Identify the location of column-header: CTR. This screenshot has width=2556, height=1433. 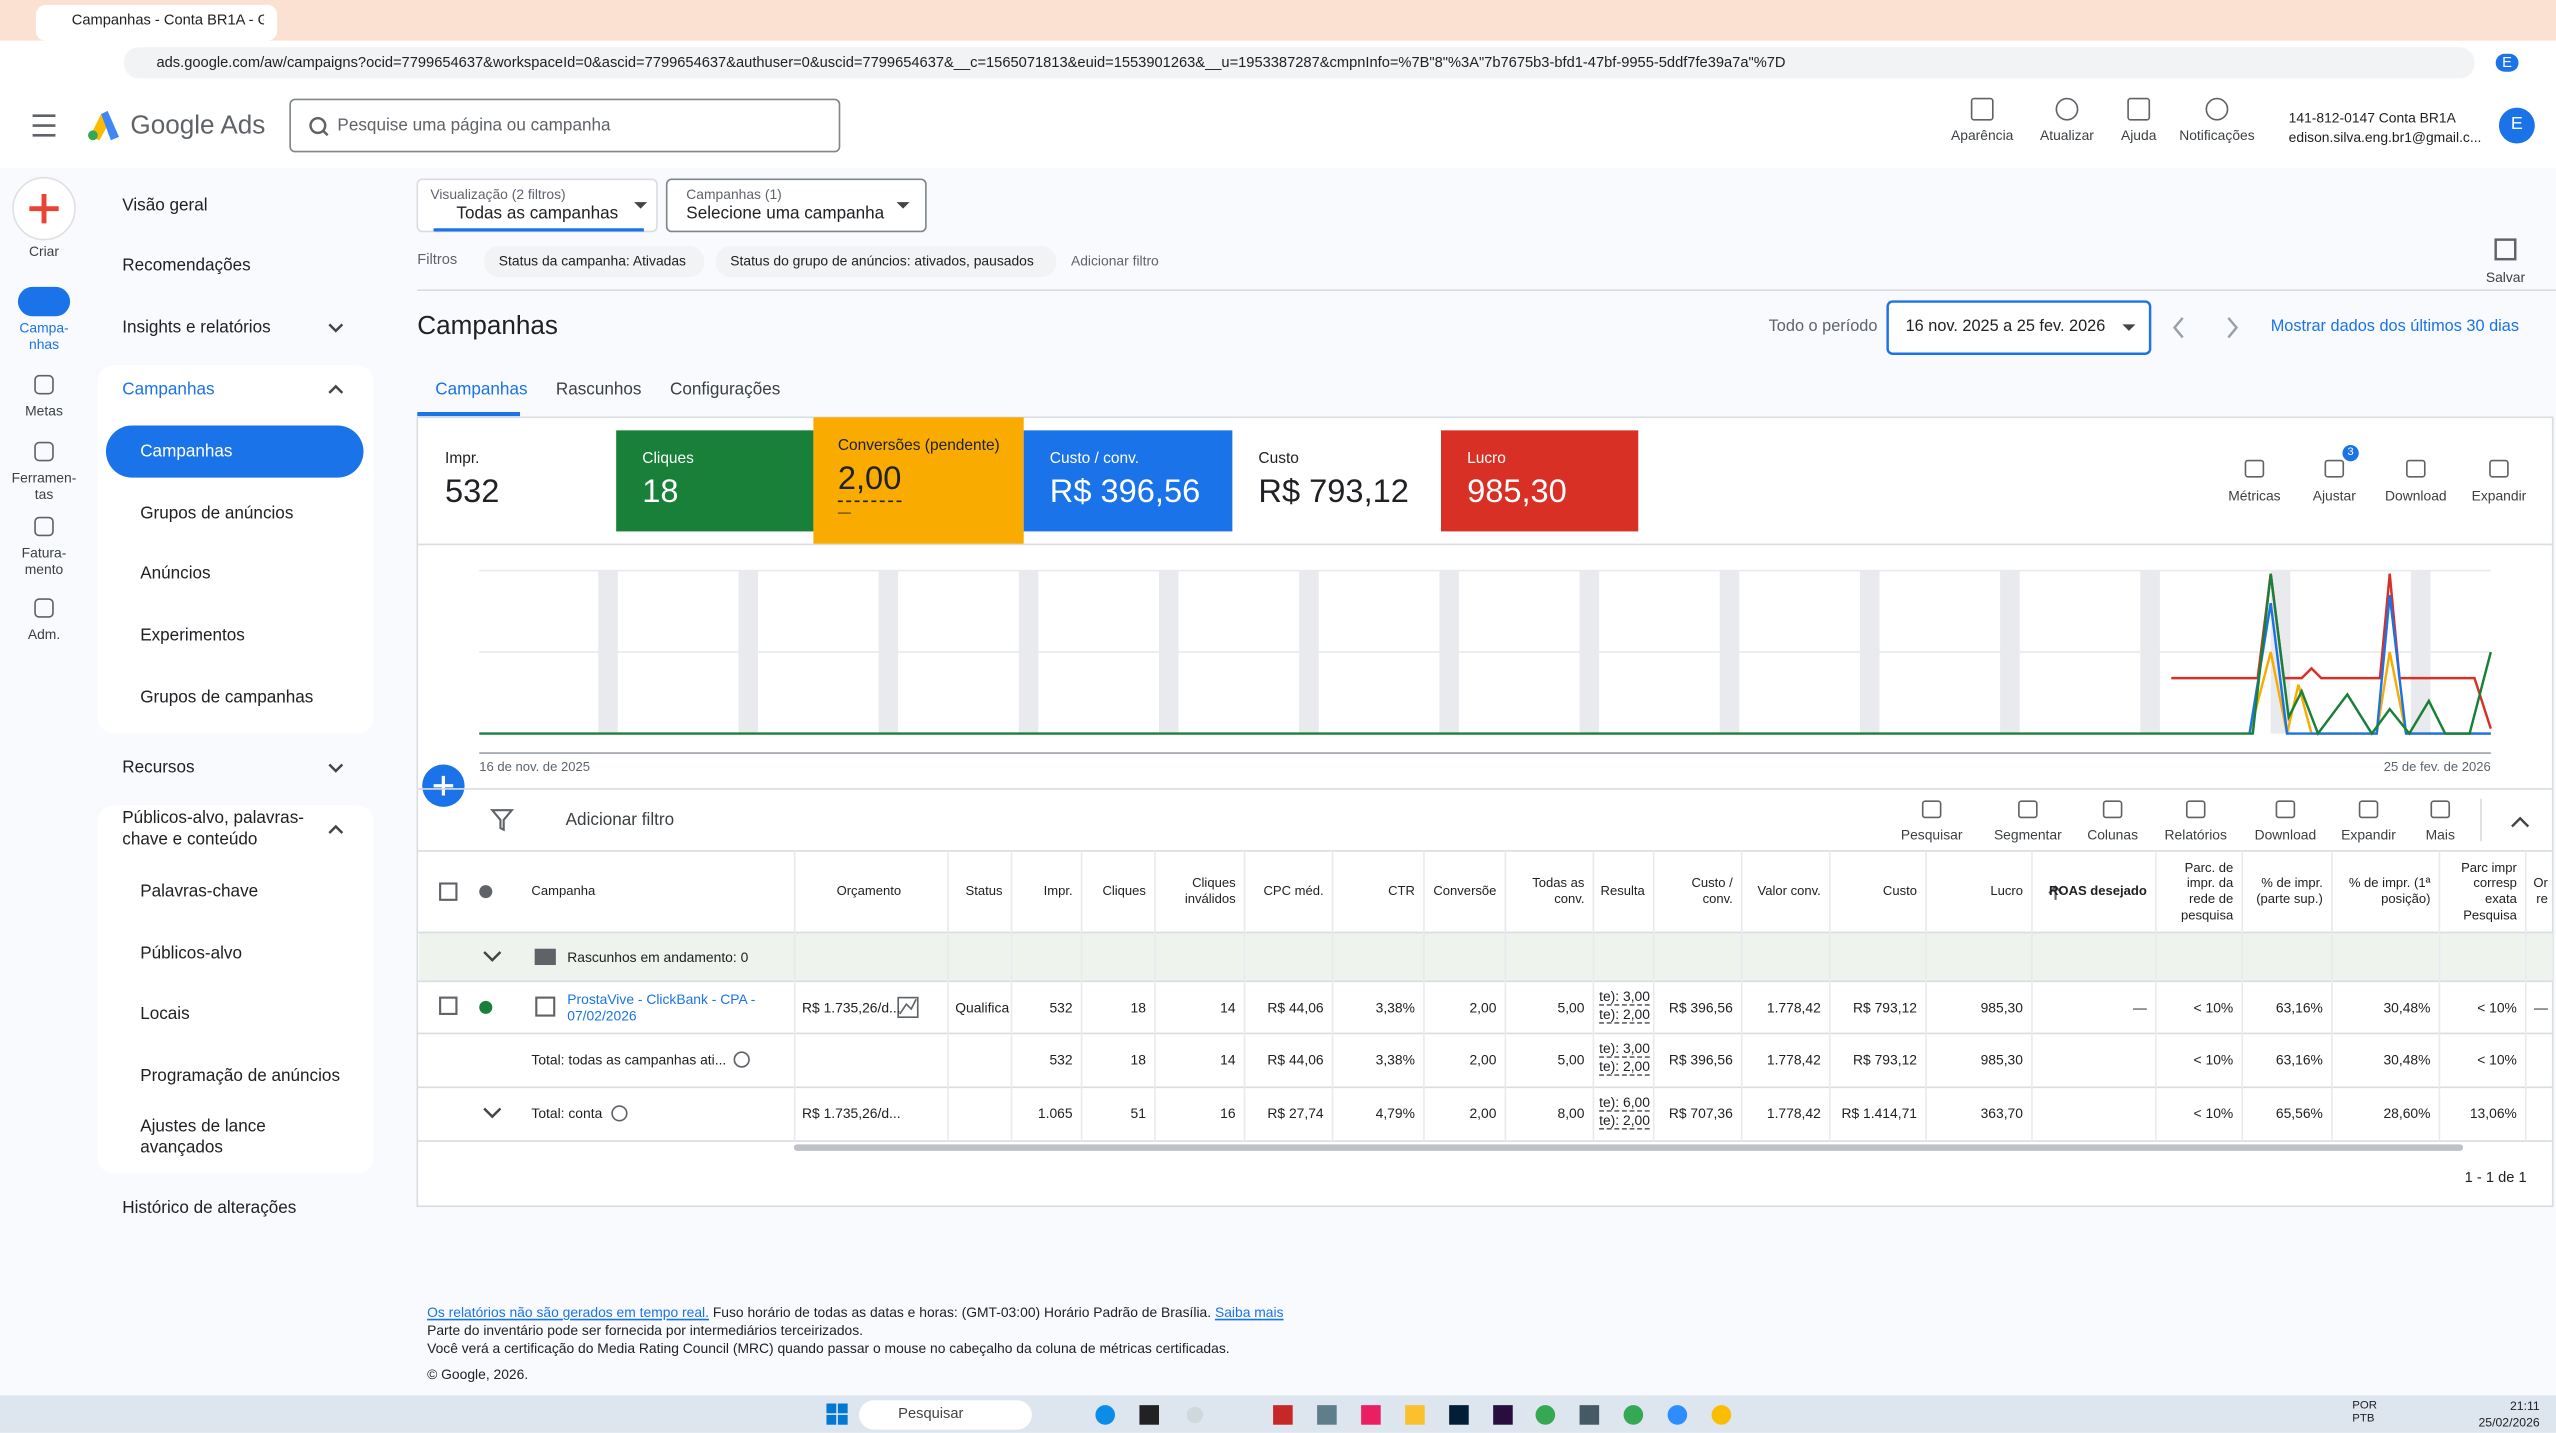
(1401, 891).